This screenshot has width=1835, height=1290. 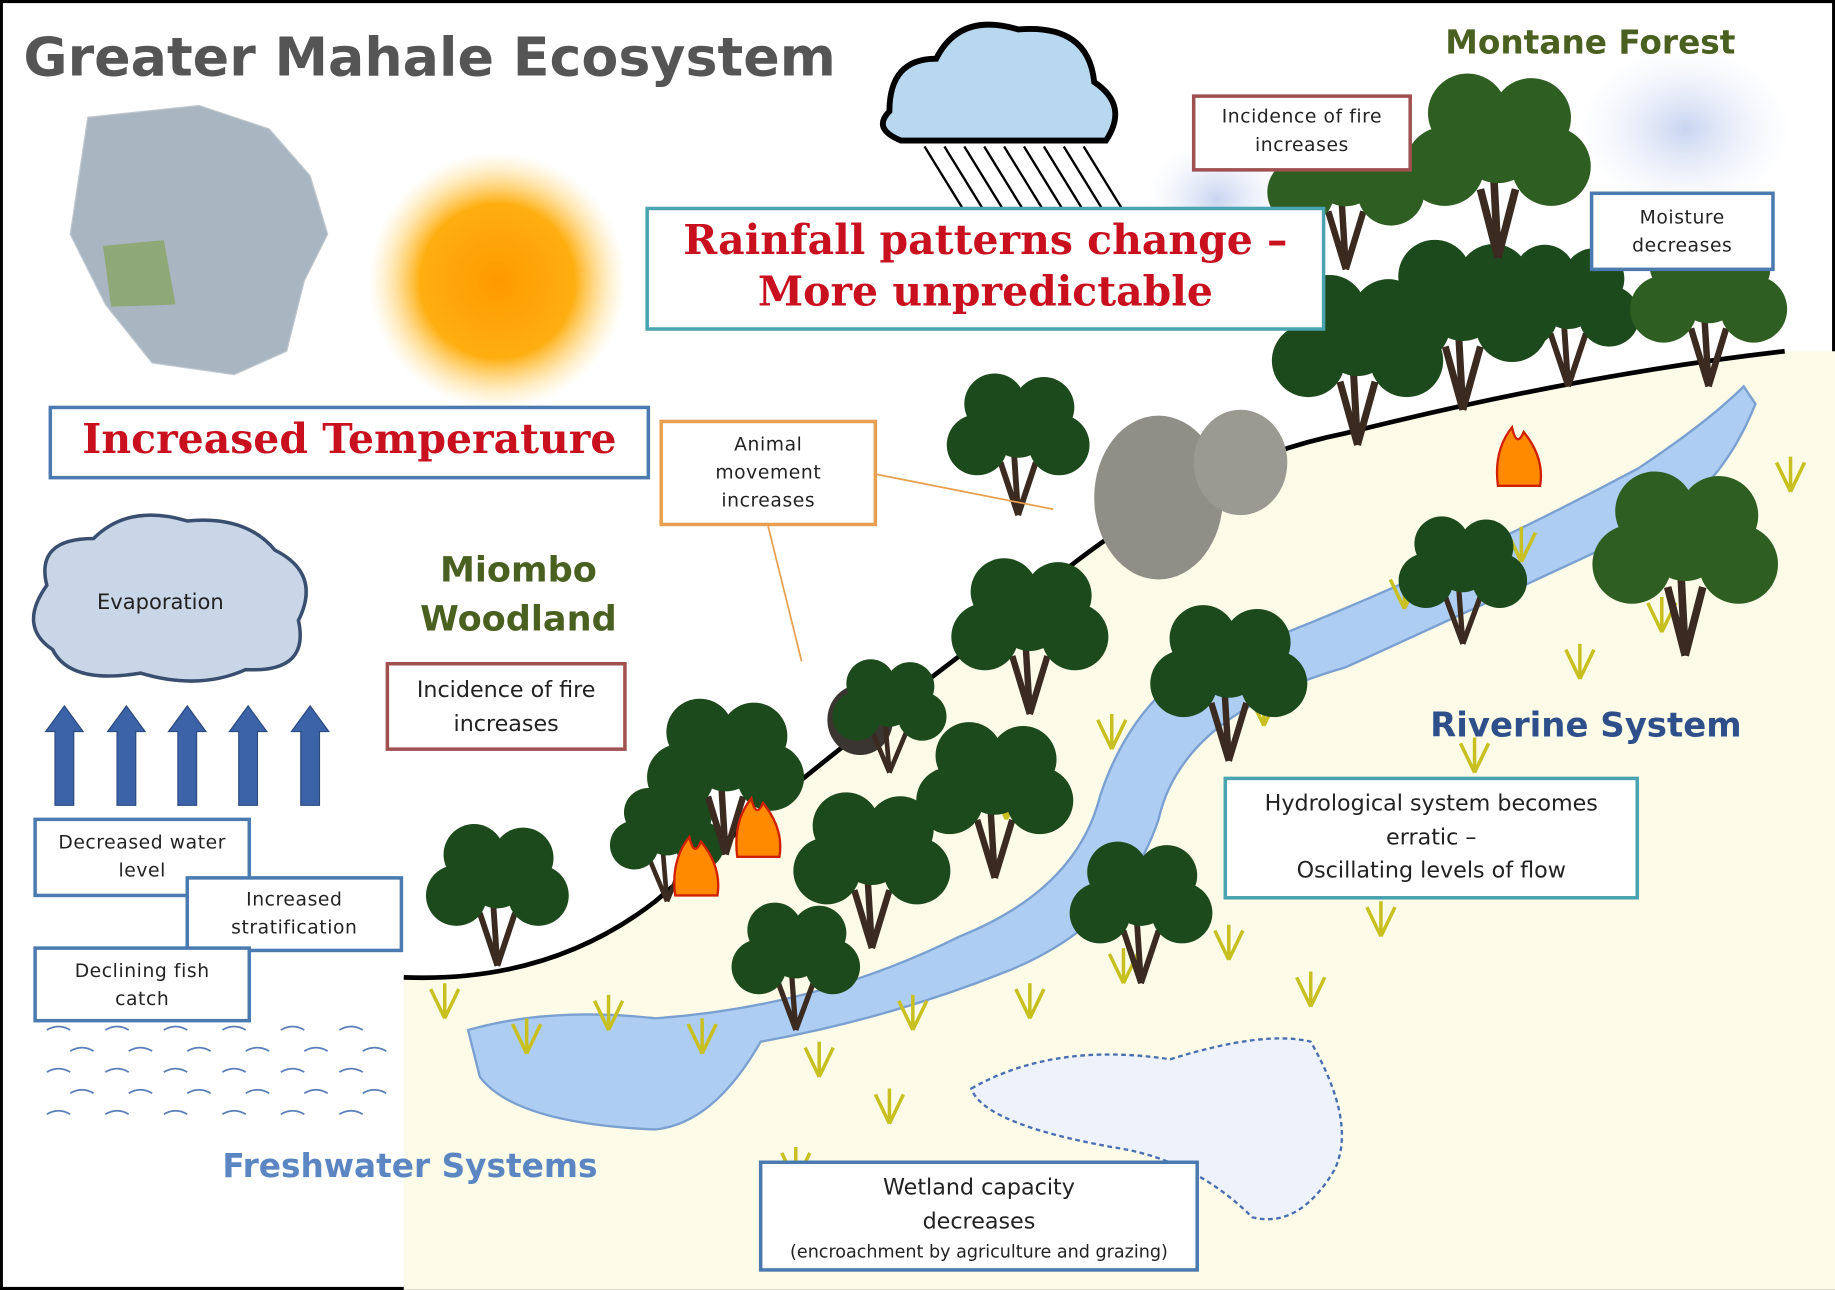 What do you see at coordinates (768, 473) in the screenshot?
I see `text-box: Animal movement increases` at bounding box center [768, 473].